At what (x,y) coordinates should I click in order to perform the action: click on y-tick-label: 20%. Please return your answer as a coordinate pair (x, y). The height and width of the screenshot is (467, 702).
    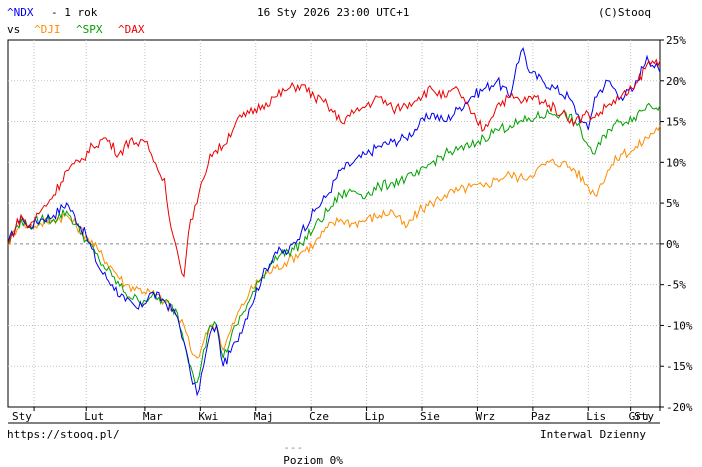
    Looking at the image, I should click on (676, 81).